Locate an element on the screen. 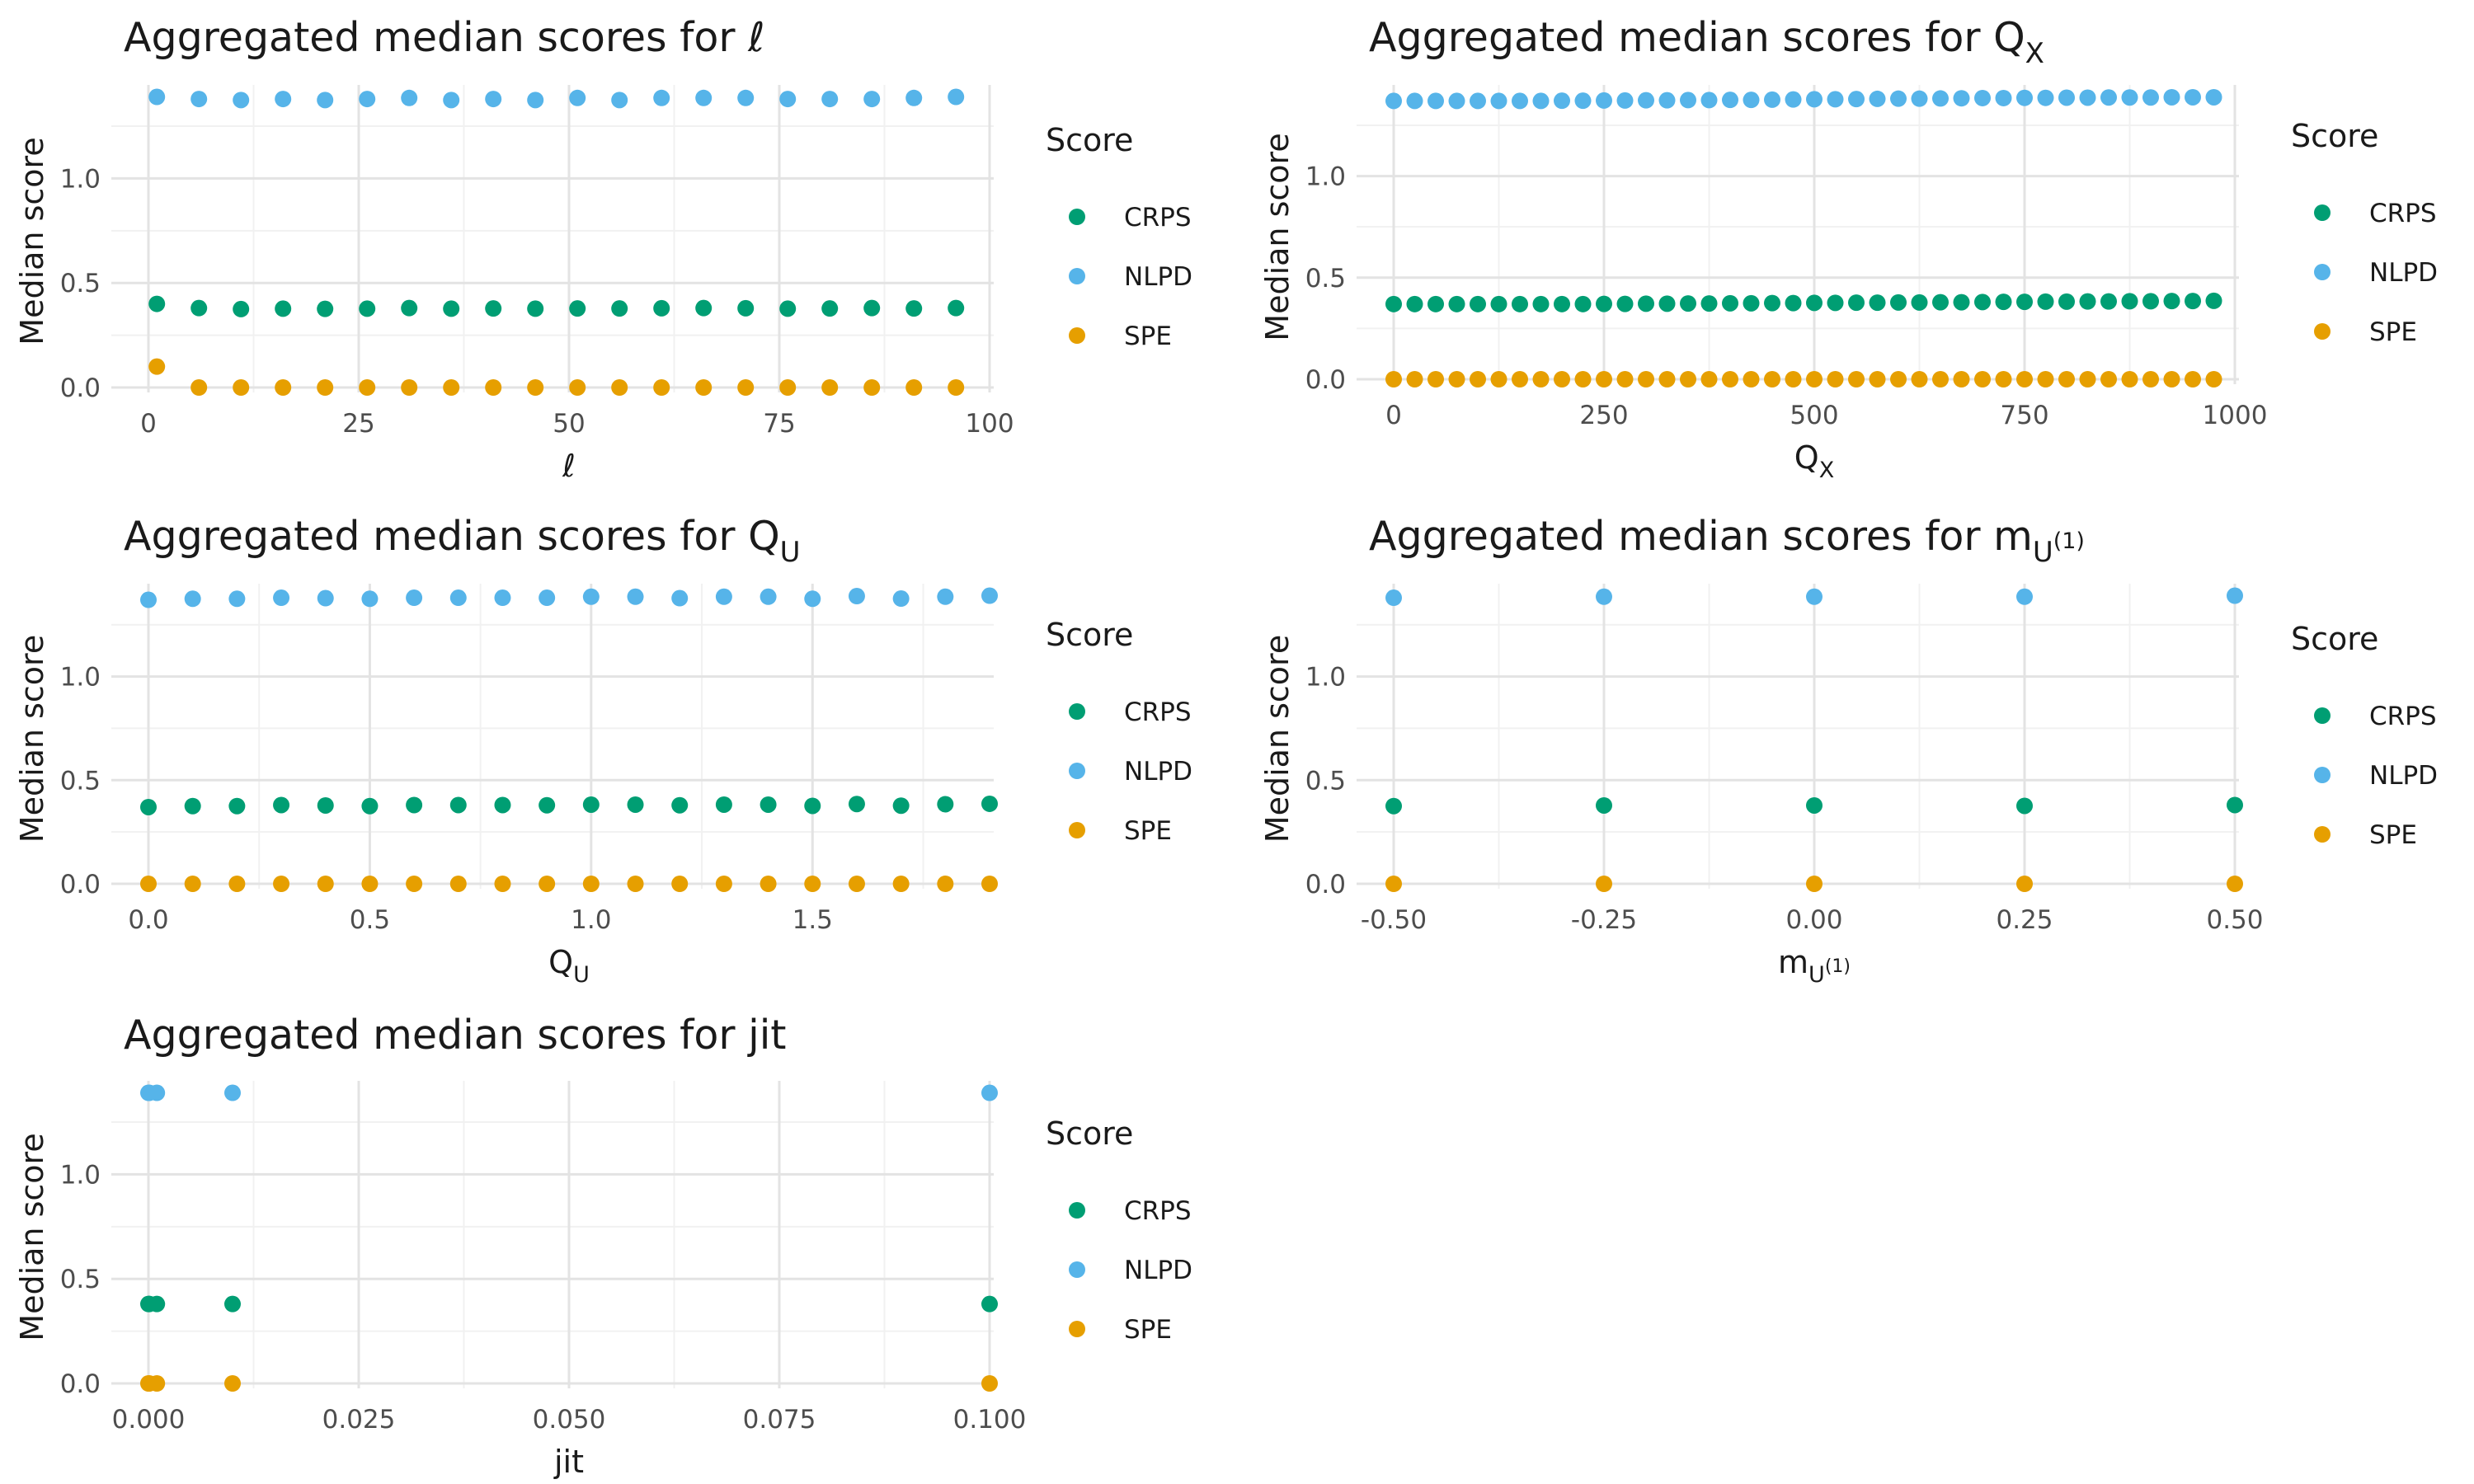 This screenshot has height=1484, width=2474. chart-title: Aggregated median scores for ℓ is located at coordinates (444, 37).